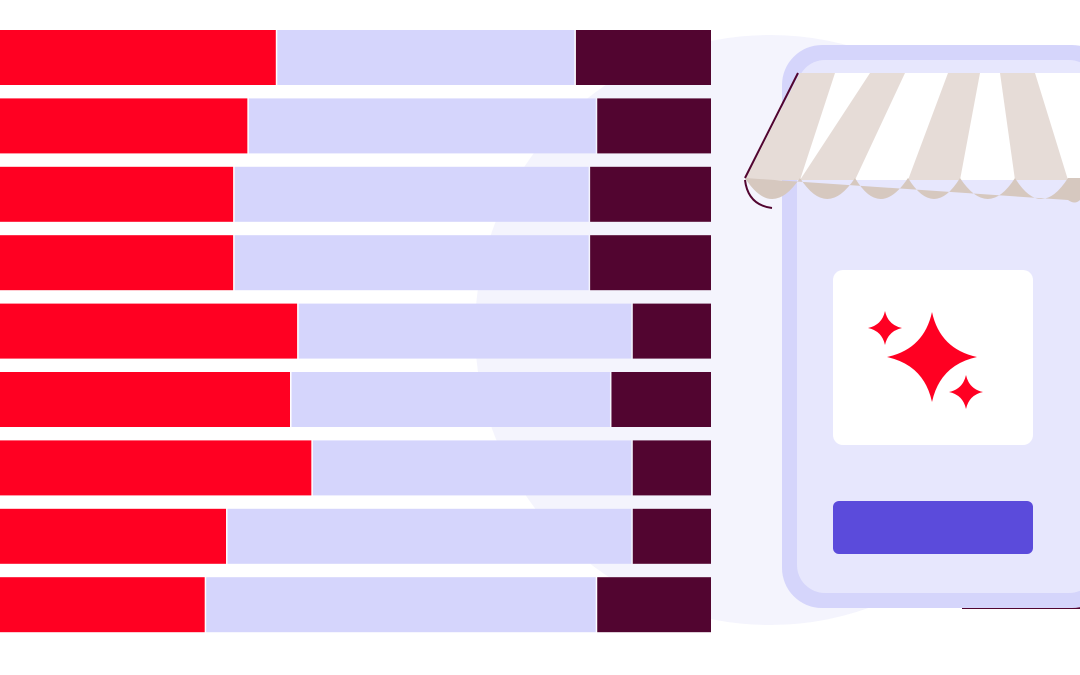 This screenshot has width=1080, height=675. Describe the element at coordinates (906, 126) in the screenshot. I see `awning-stripes` at that location.